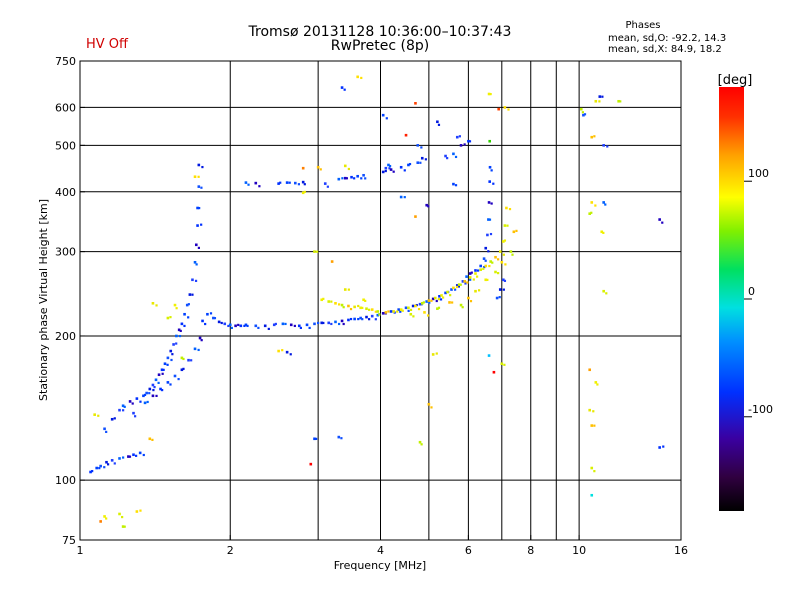 The image size is (800, 600). I want to click on y-tick-label: 400, so click(65, 192).